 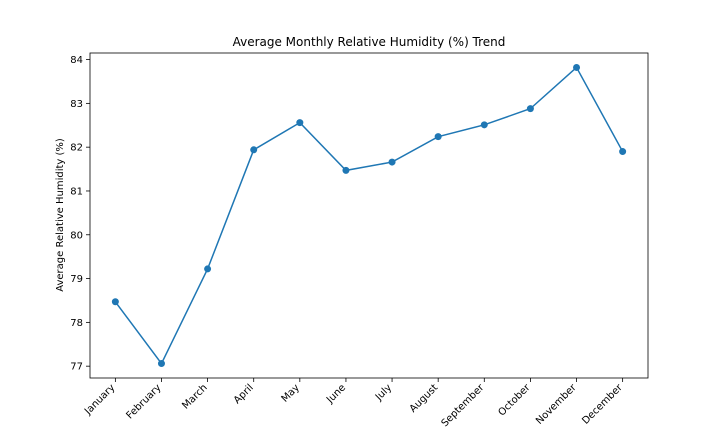 What do you see at coordinates (76, 191) in the screenshot?
I see `y-tick-label: 81` at bounding box center [76, 191].